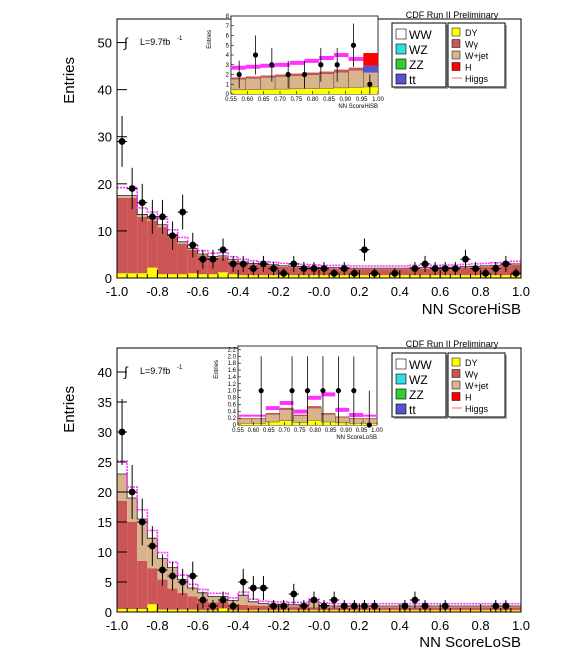 This screenshot has height=667, width=567. Describe the element at coordinates (157, 291) in the screenshot. I see `x-tick-label-1: -0.8` at that location.